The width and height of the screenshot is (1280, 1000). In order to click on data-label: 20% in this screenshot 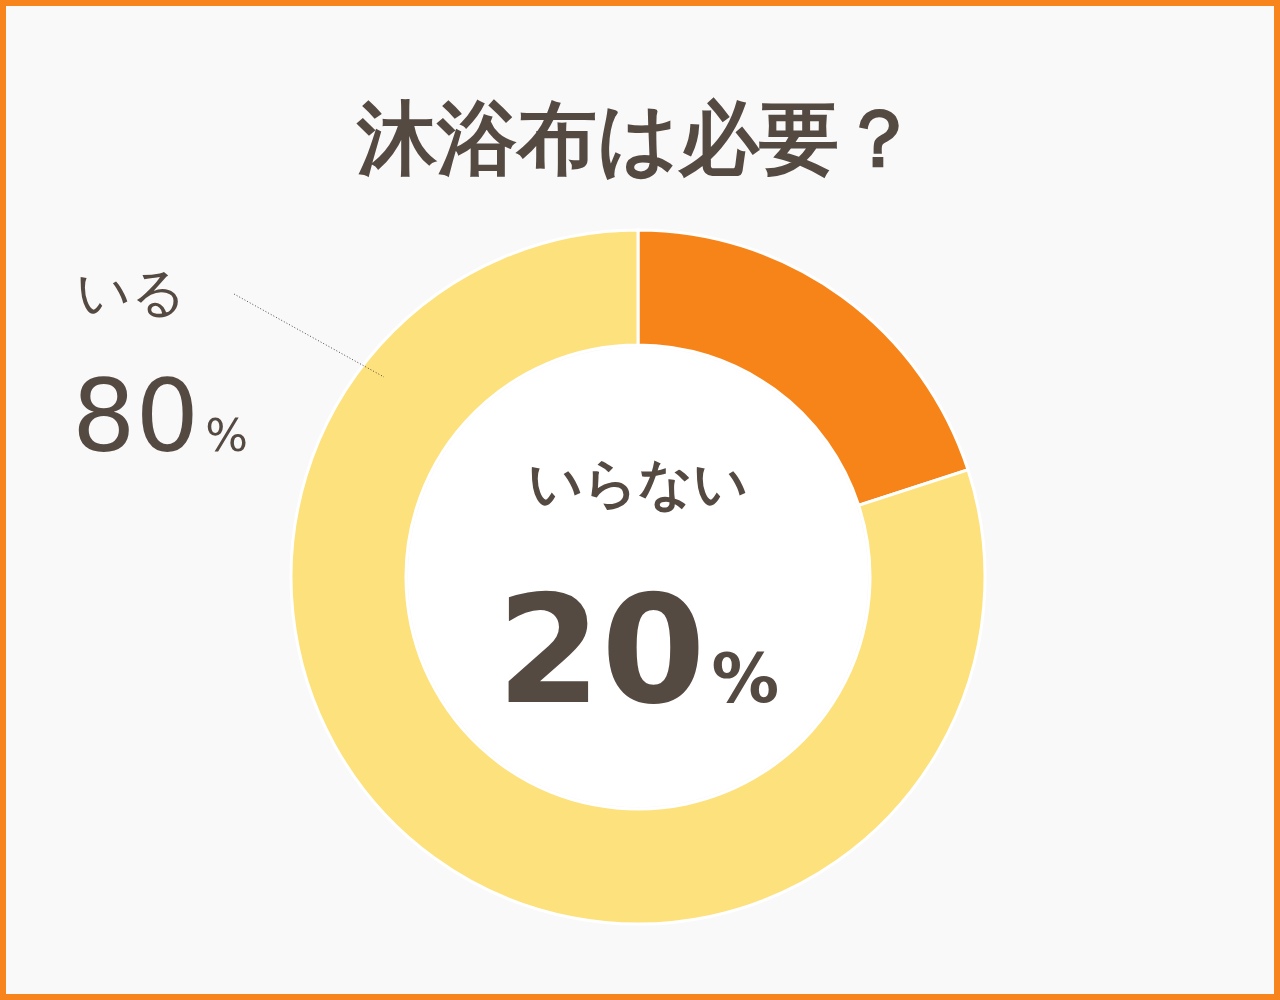, I will do `click(638, 650)`.